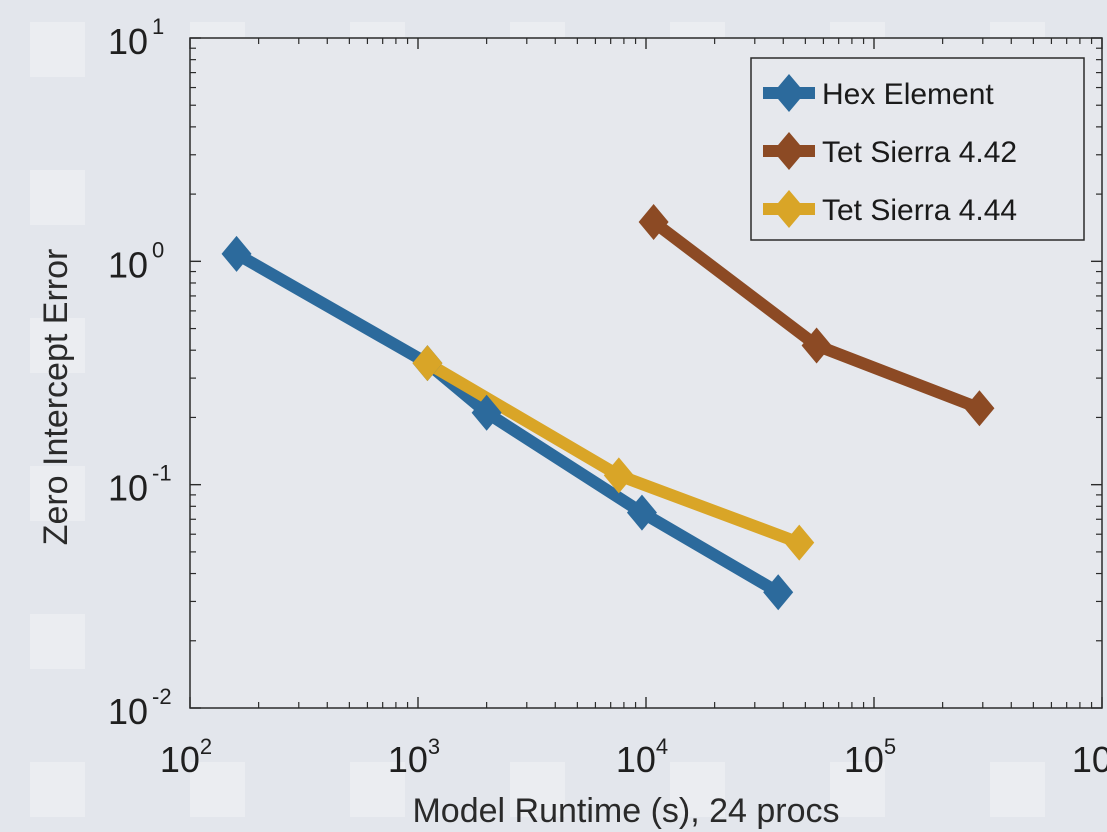  Describe the element at coordinates (919, 210) in the screenshot. I see `legend-label: Tet Sierra 4.44` at that location.